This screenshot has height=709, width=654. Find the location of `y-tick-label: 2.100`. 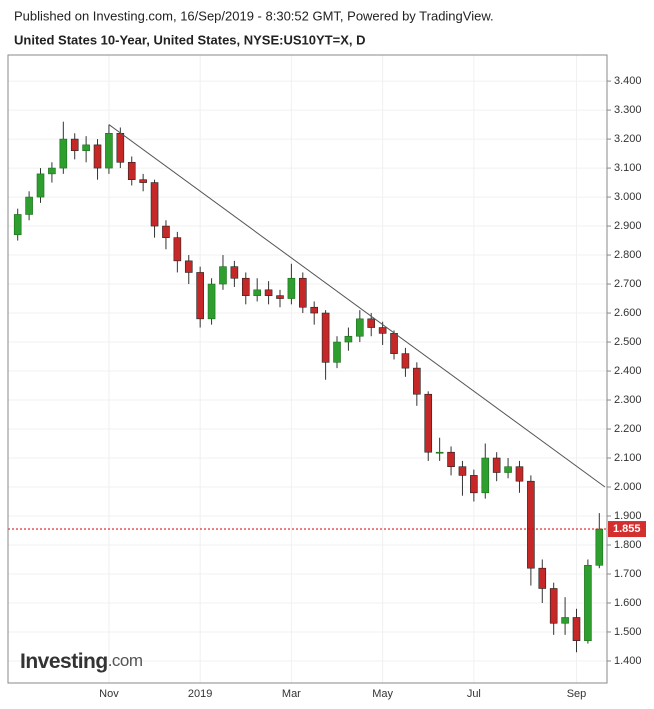

y-tick-label: 2.100 is located at coordinates (628, 458).